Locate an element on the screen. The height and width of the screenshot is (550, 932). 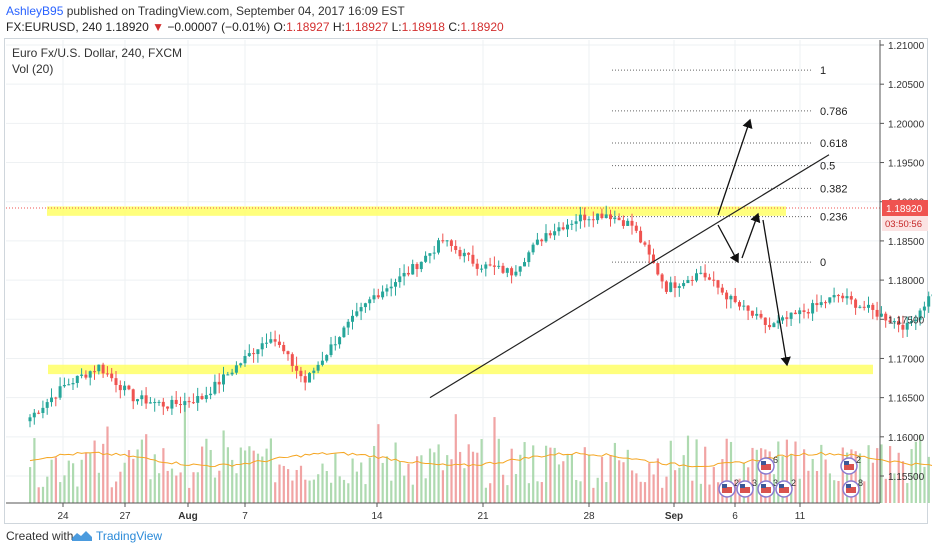
symbol-label: FX:EURUSD, 240 is located at coordinates (54, 27).